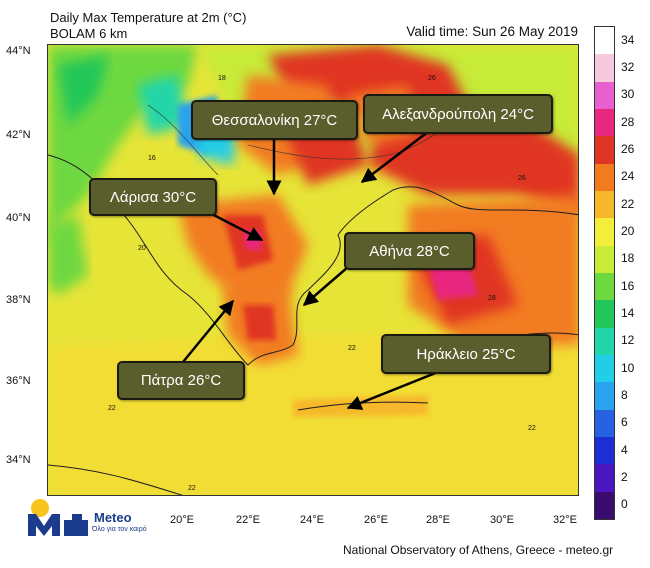 The height and width of the screenshot is (568, 650). Describe the element at coordinates (152, 158) in the screenshot. I see `map-value: 16` at that location.